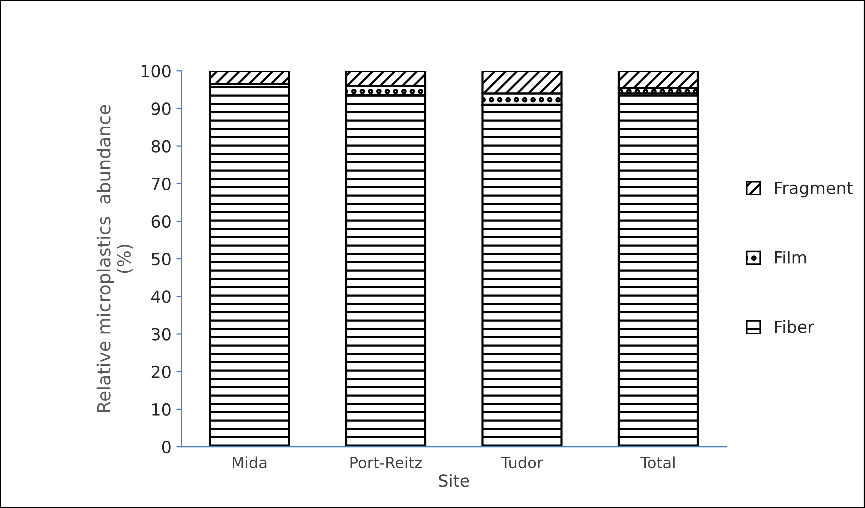  I want to click on y-tick-label: 80, so click(161, 146).